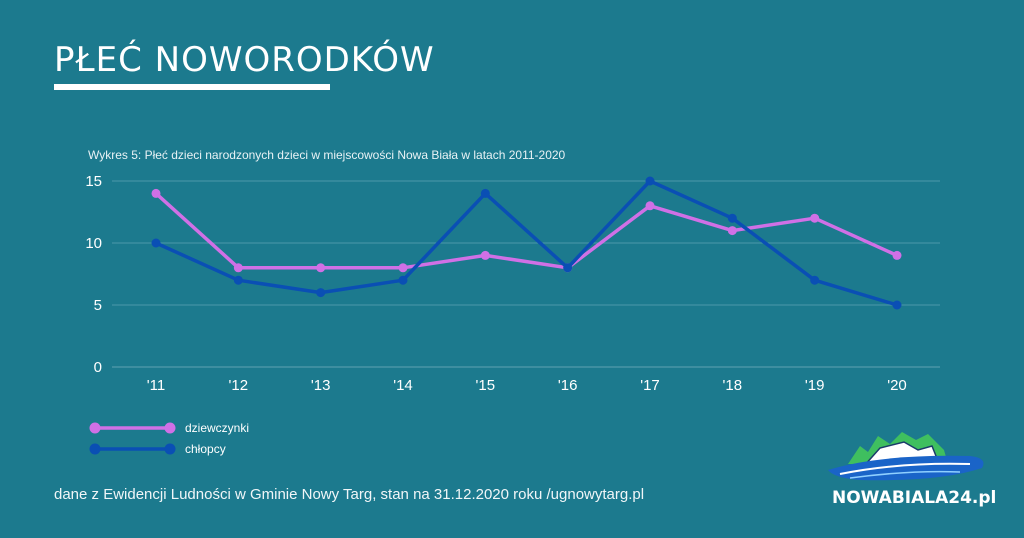 This screenshot has height=538, width=1024. I want to click on x-tick-label: '19, so click(815, 385).